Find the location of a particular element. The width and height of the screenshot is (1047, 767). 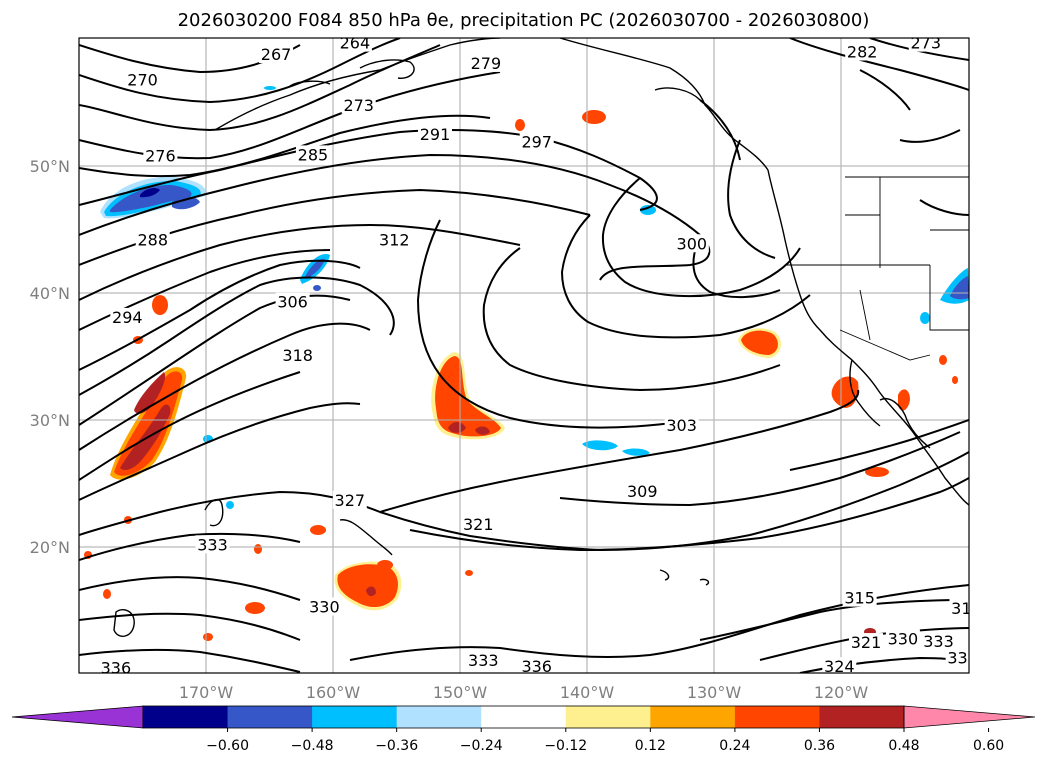

colorbar-tick-label: −0.48 is located at coordinates (312, 746).